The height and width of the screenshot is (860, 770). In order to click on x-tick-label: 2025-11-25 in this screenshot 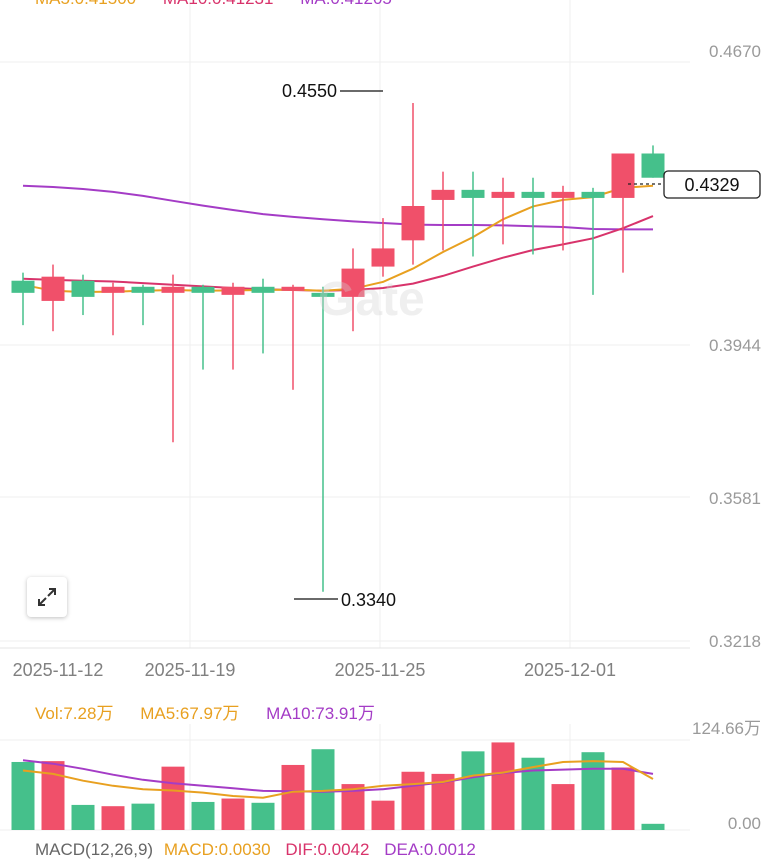, I will do `click(380, 670)`.